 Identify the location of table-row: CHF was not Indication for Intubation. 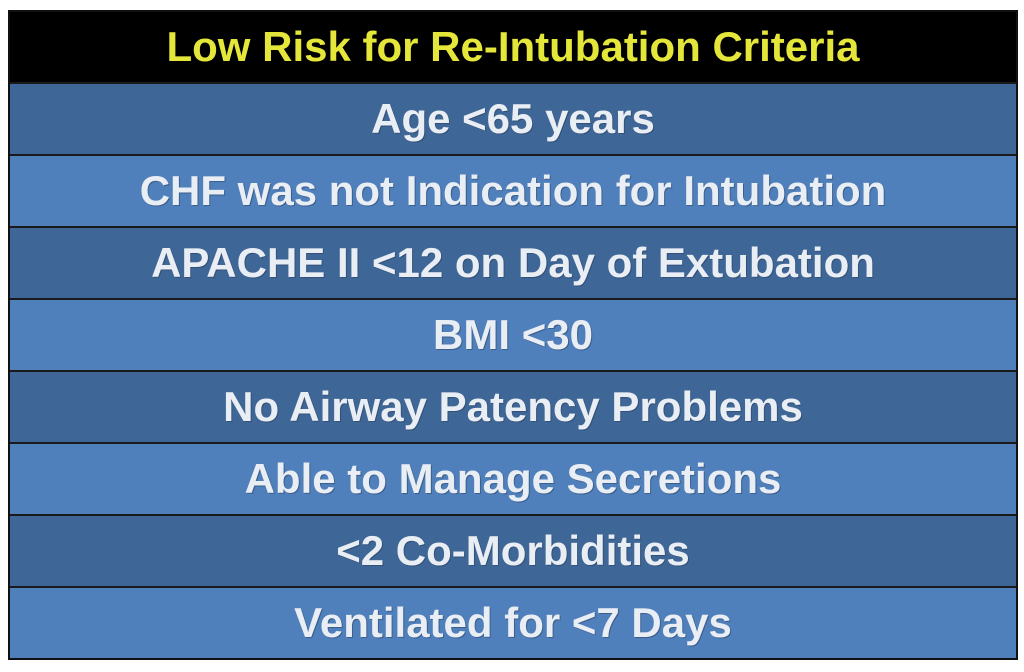
(513, 192).